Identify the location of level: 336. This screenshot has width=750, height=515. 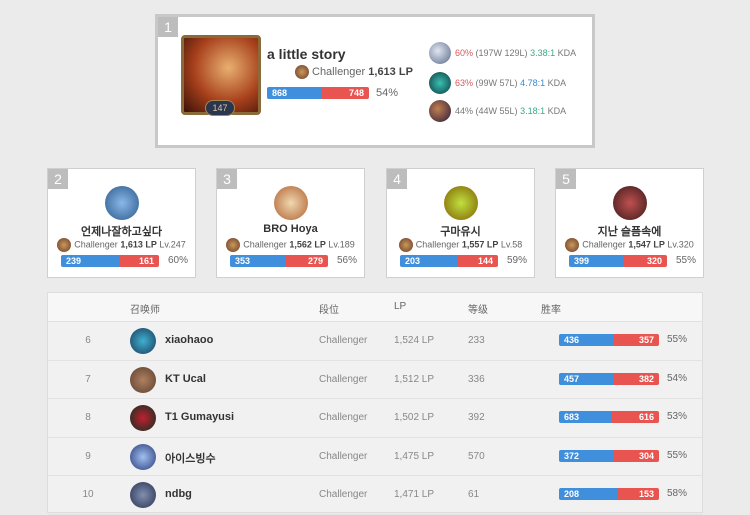
(476, 379).